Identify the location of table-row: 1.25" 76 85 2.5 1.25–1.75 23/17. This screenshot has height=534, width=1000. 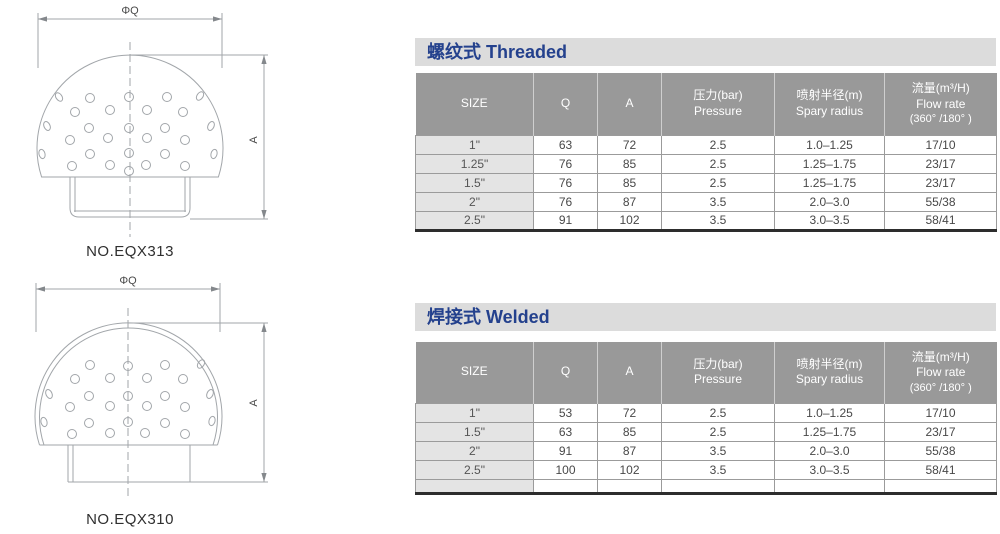
(706, 163).